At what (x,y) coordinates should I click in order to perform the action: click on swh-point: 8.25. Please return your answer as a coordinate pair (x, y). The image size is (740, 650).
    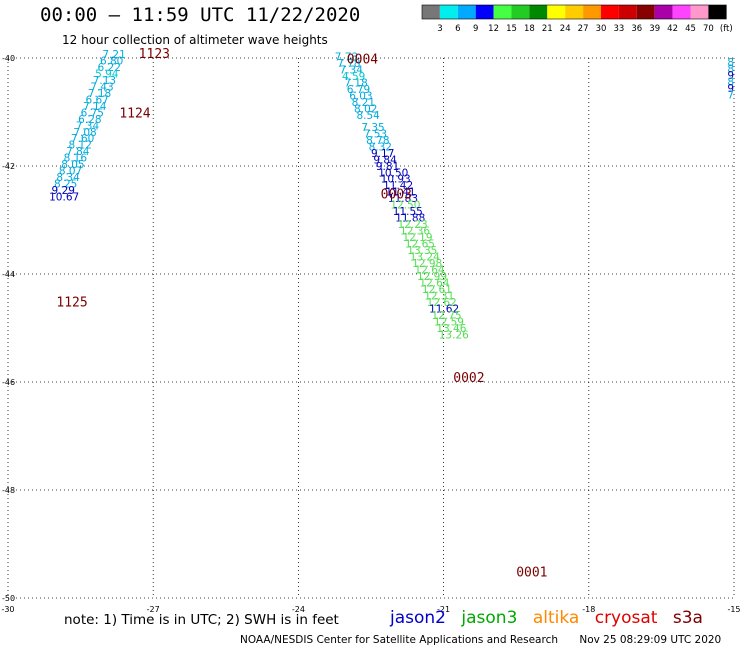
    Looking at the image, I should click on (65, 185).